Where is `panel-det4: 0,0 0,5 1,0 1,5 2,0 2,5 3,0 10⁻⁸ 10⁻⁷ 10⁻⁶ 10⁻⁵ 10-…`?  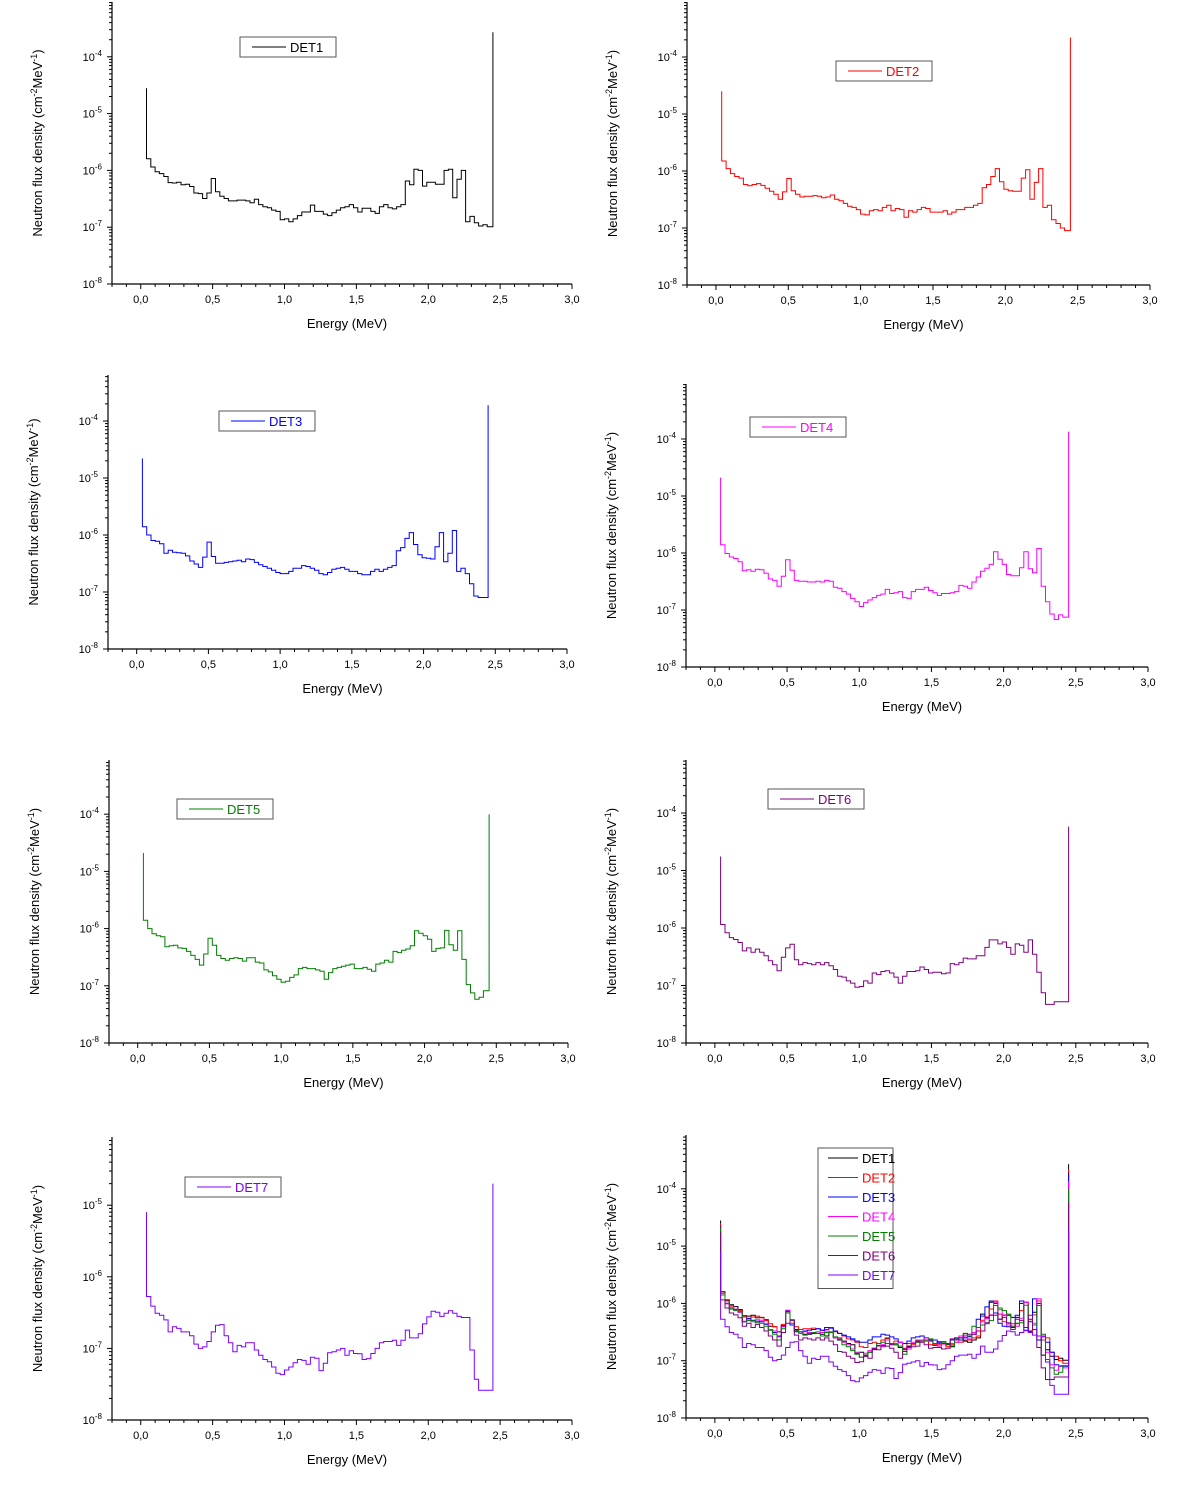
panel-det4: 0,0 0,5 1,0 1,5 2,0 2,5 3,0 10⁻⁸ 10⁻⁷ 10⁻⁶ 10⁻⁵ 10-… is located at coordinates (879, 549).